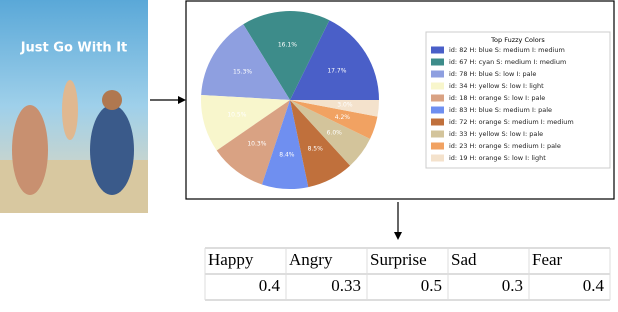 The width and height of the screenshot is (618, 312). What do you see at coordinates (512, 285) in the screenshot?
I see `value-cell: 0.3` at bounding box center [512, 285].